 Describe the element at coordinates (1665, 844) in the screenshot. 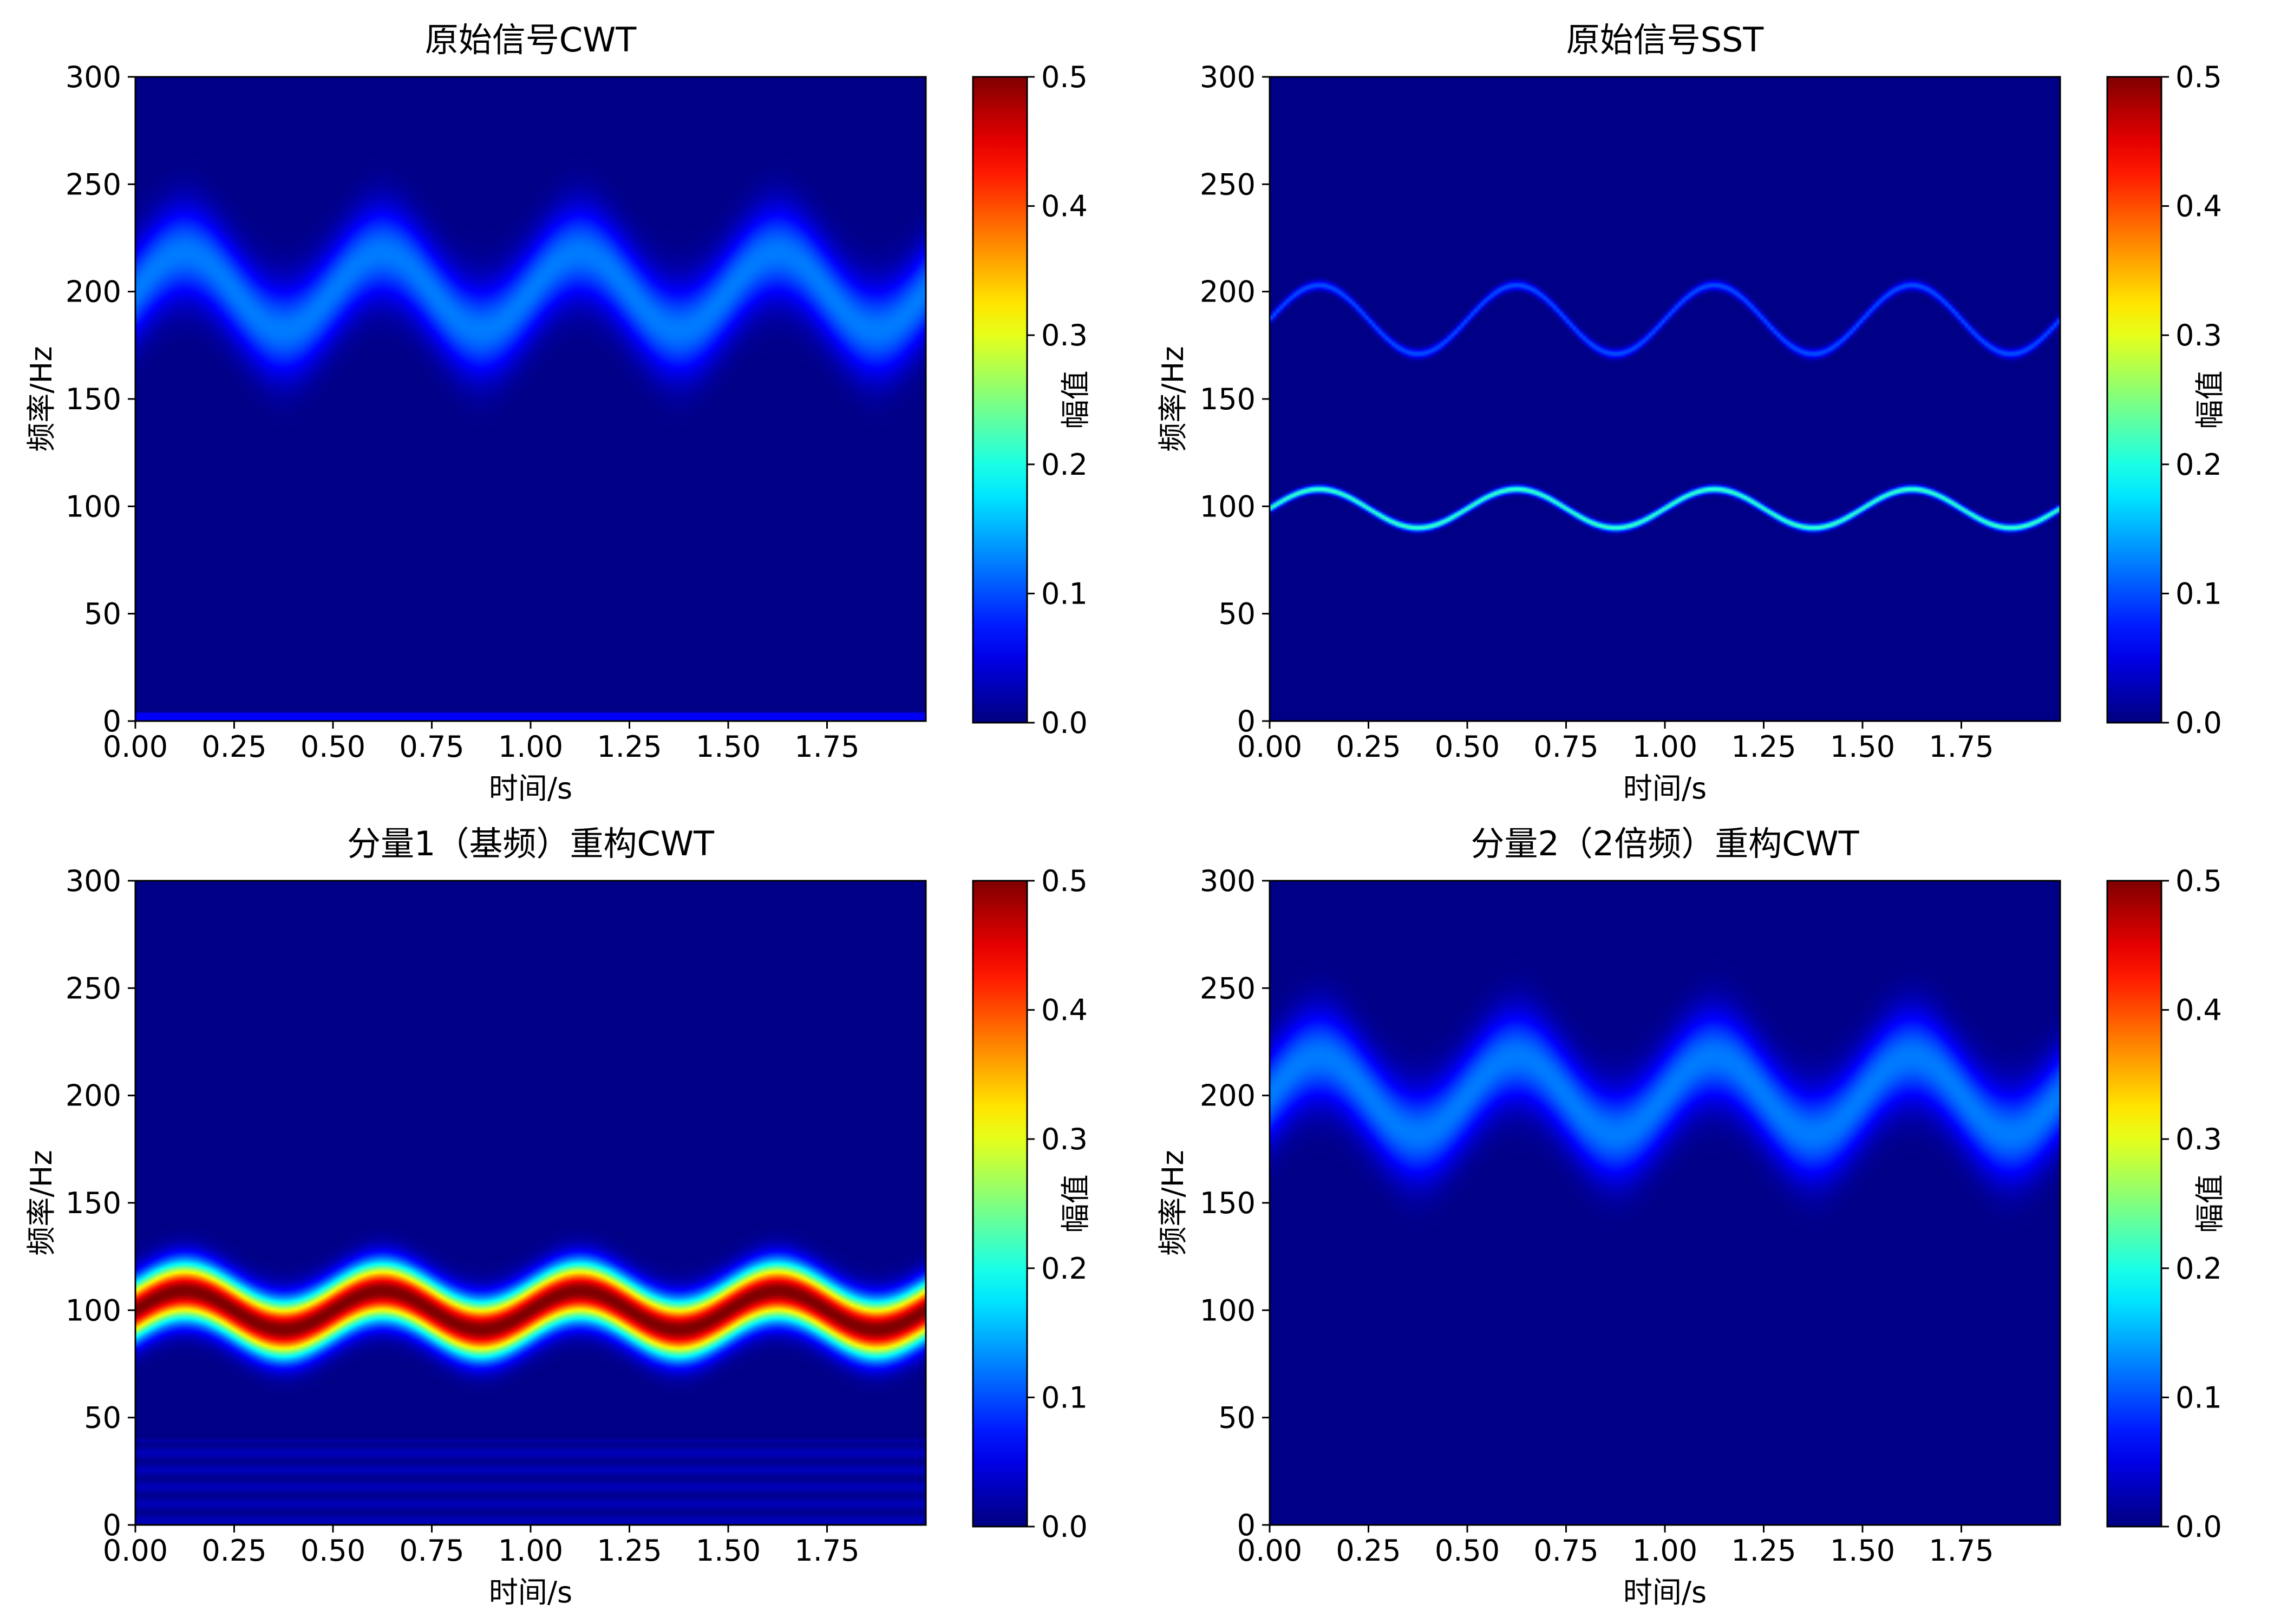

I see `chart-title: 分量2（2倍频）重构CWT` at that location.